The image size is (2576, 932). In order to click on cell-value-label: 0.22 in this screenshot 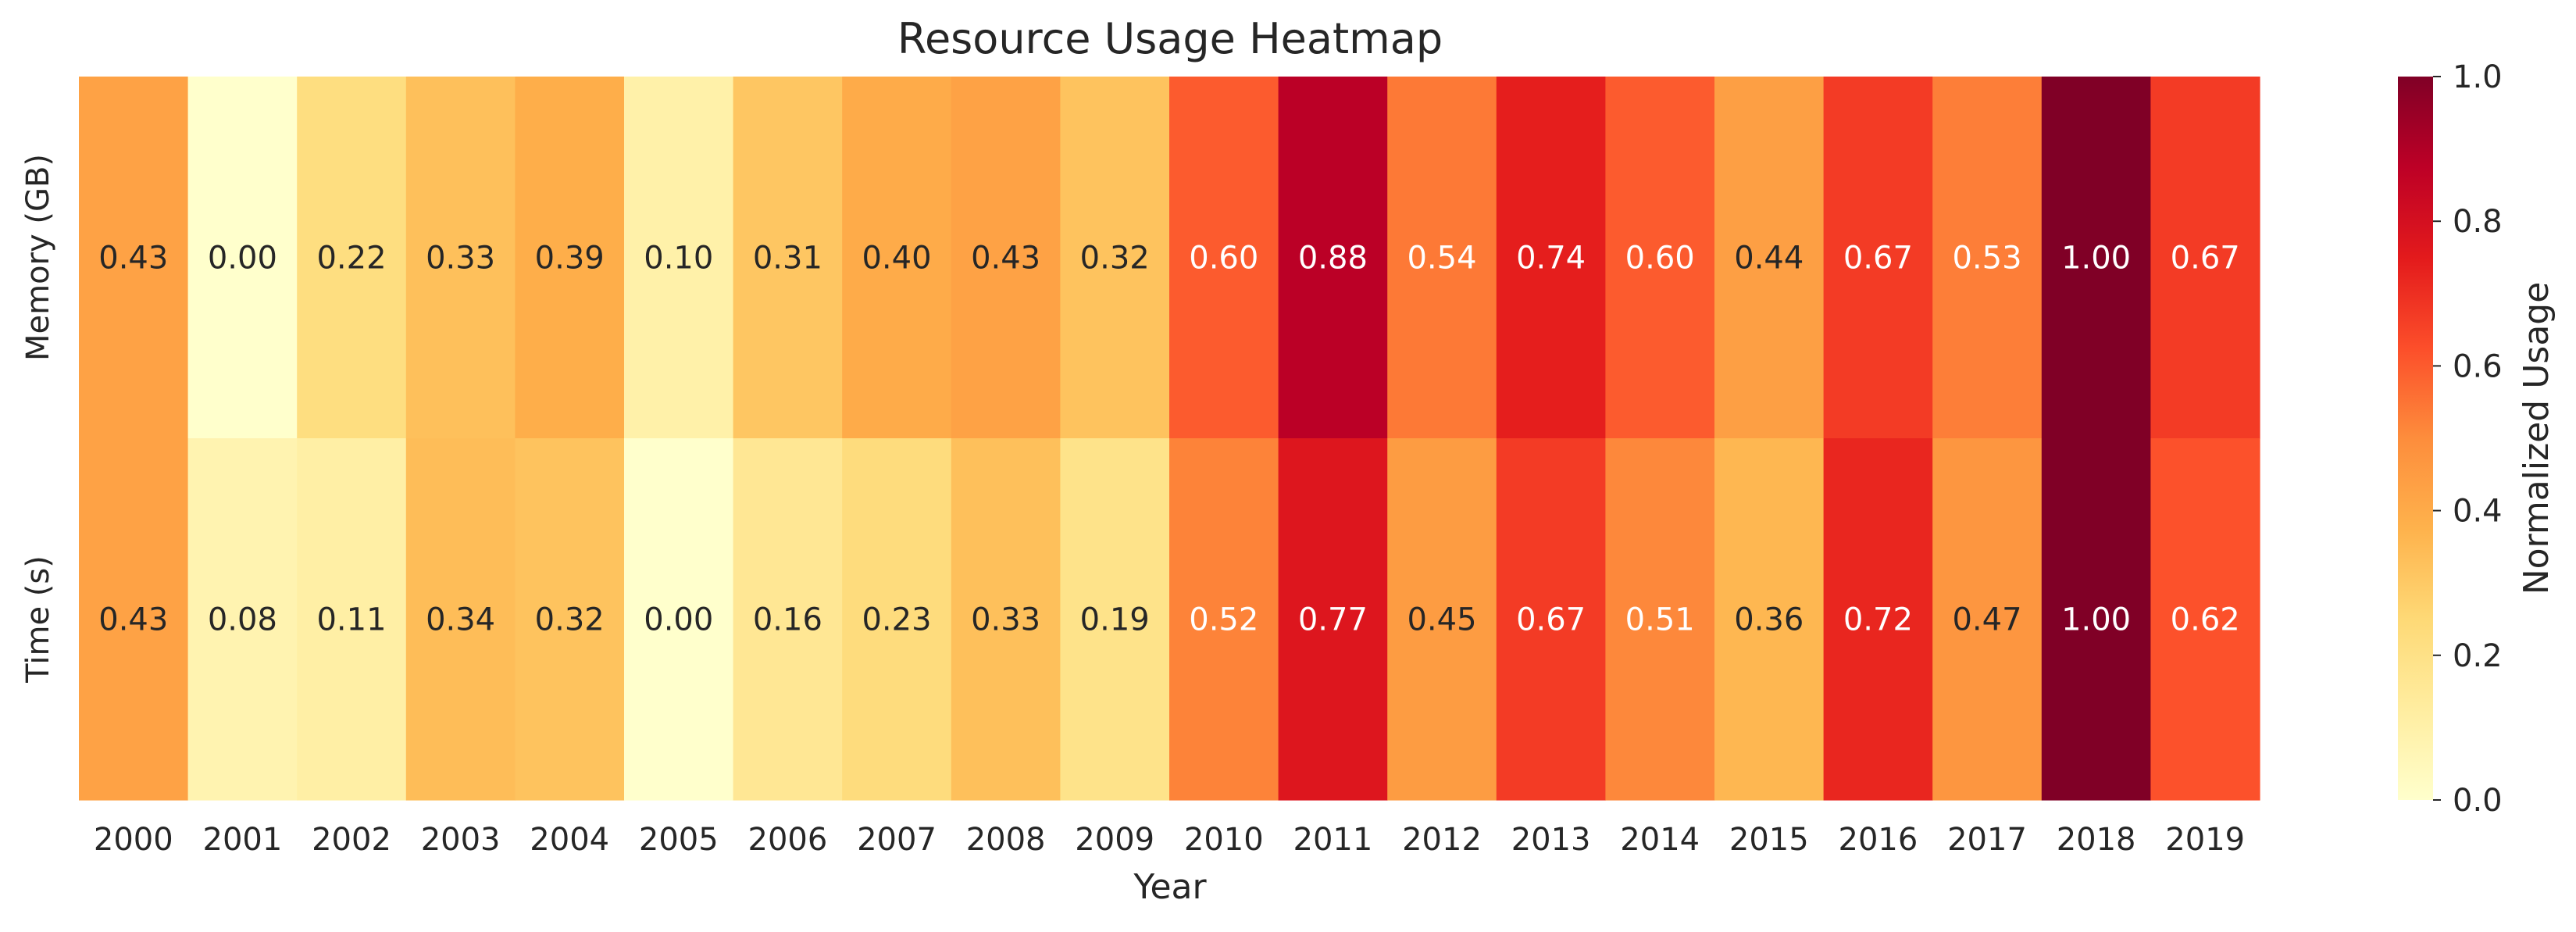, I will do `click(351, 259)`.